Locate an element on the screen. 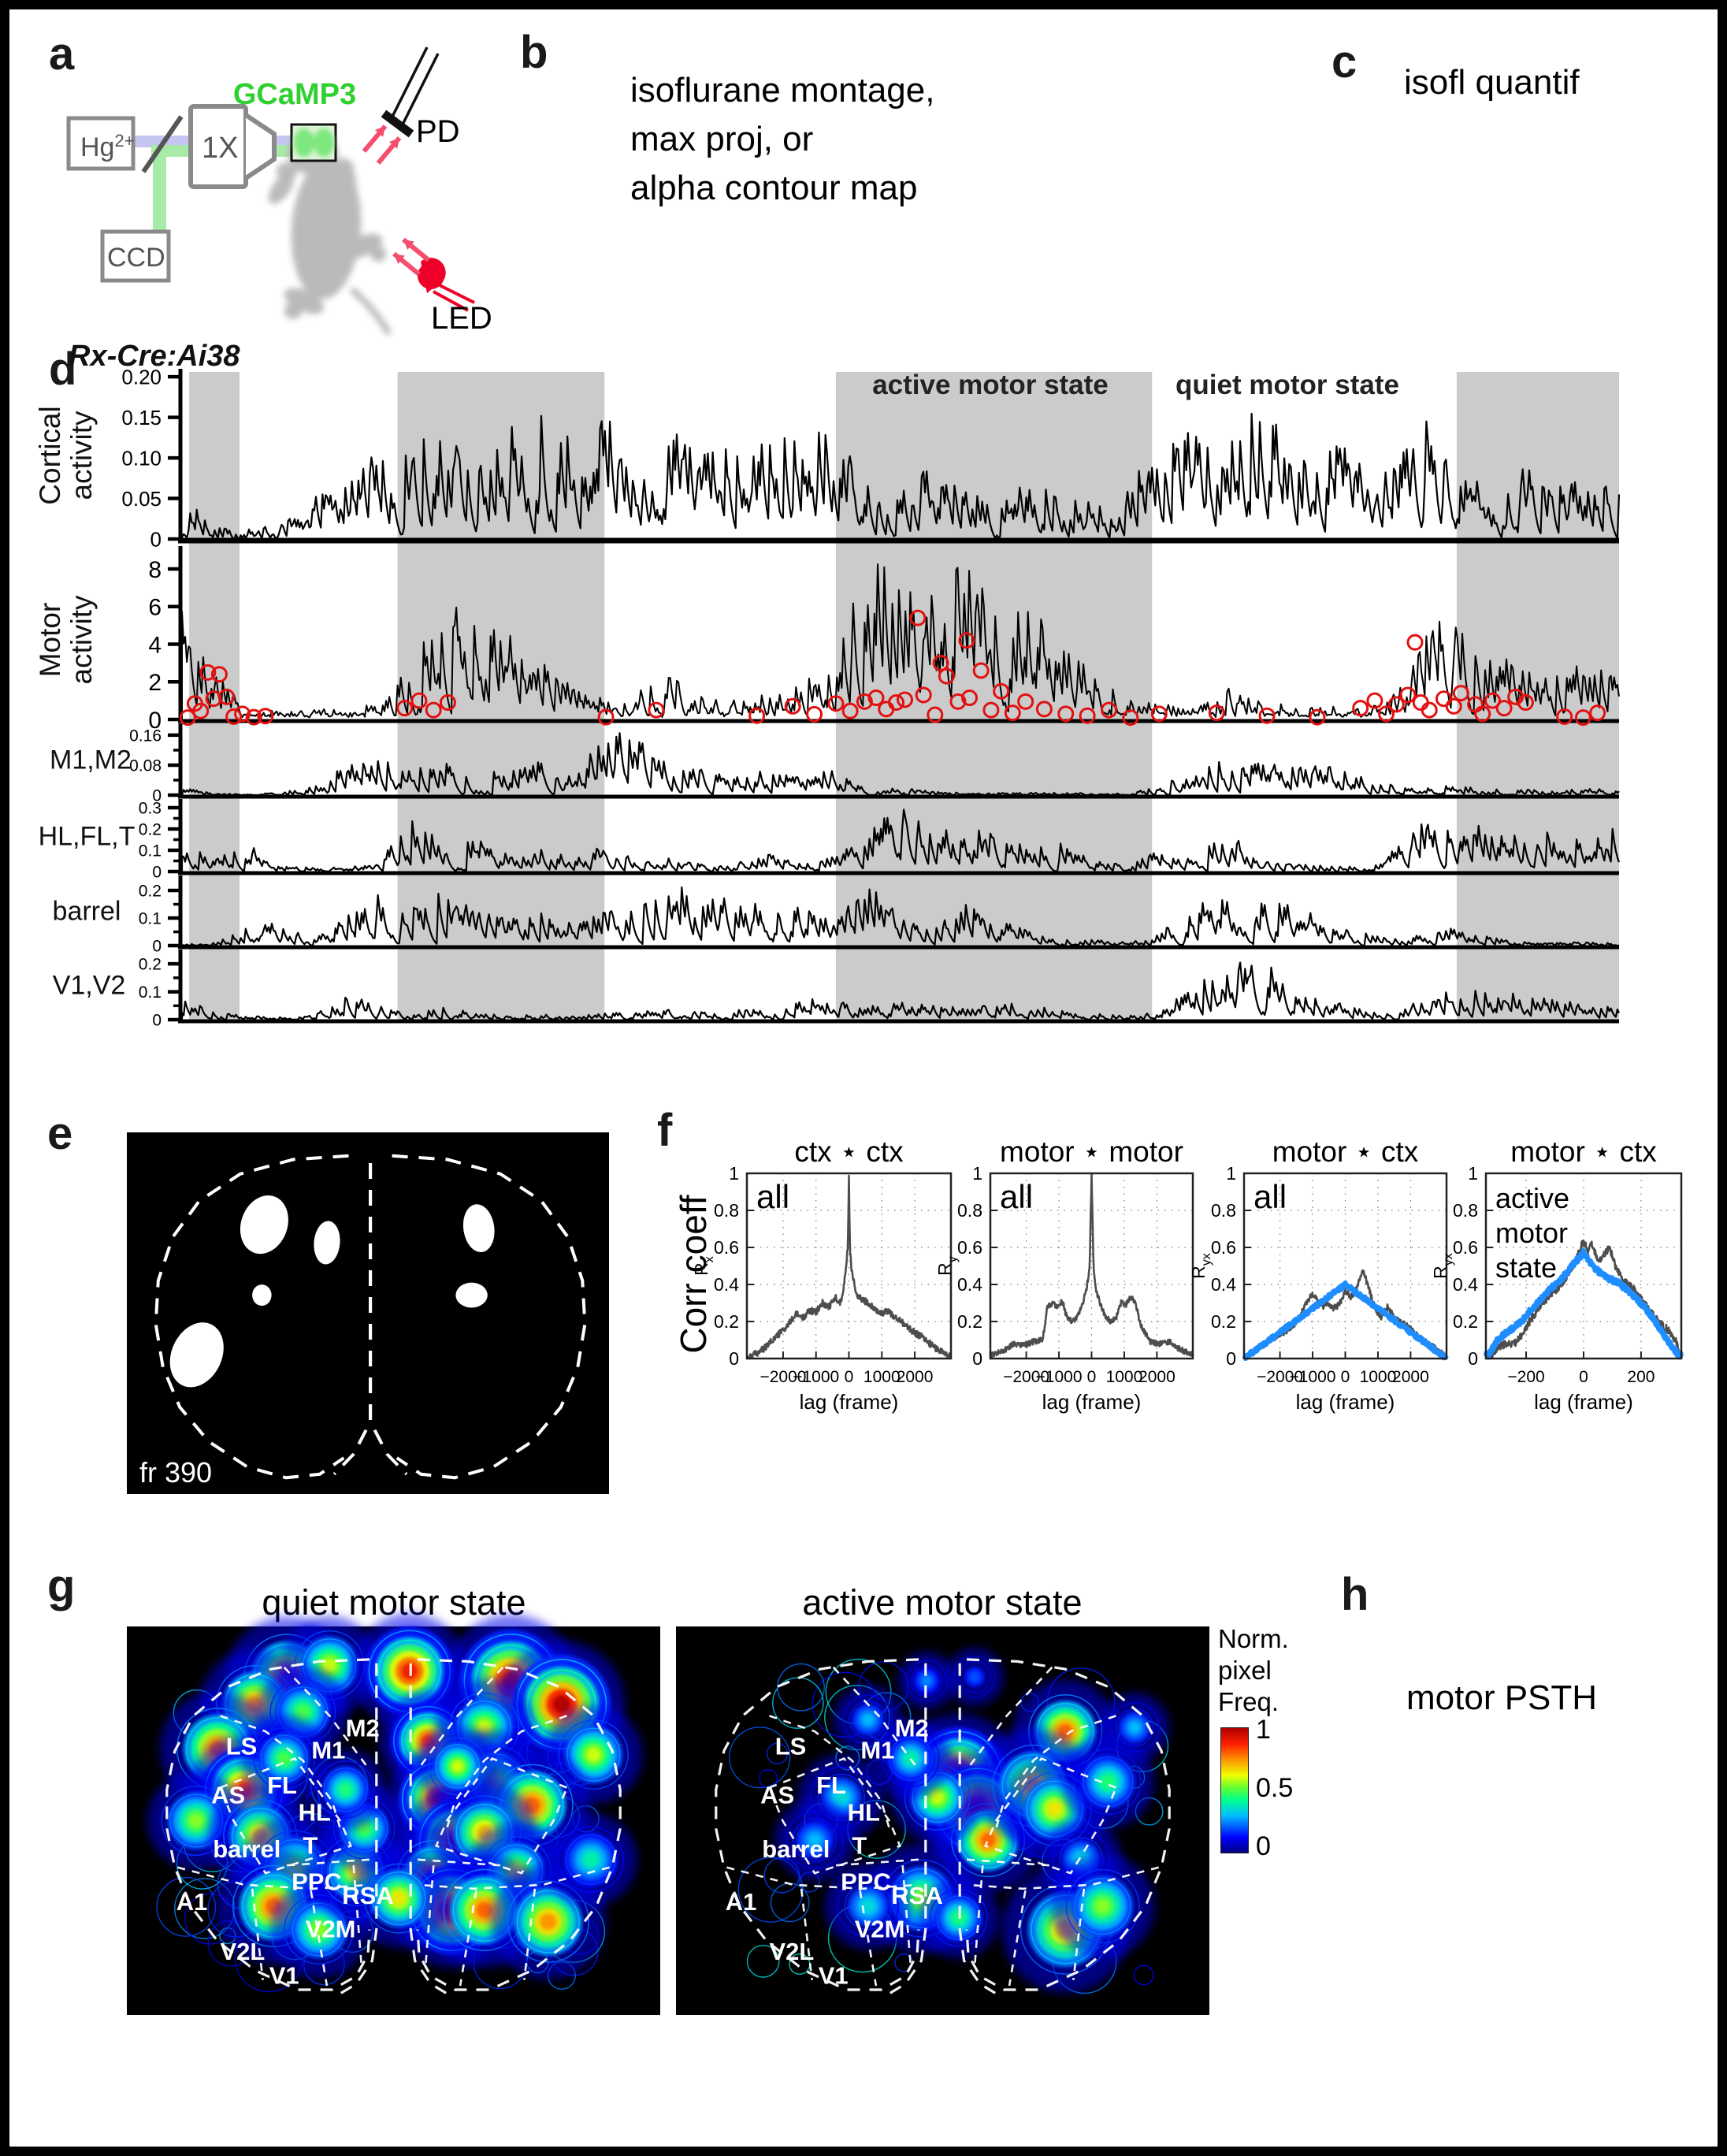 This screenshot has height=2156, width=1727. objective-label: 1X is located at coordinates (220, 148).